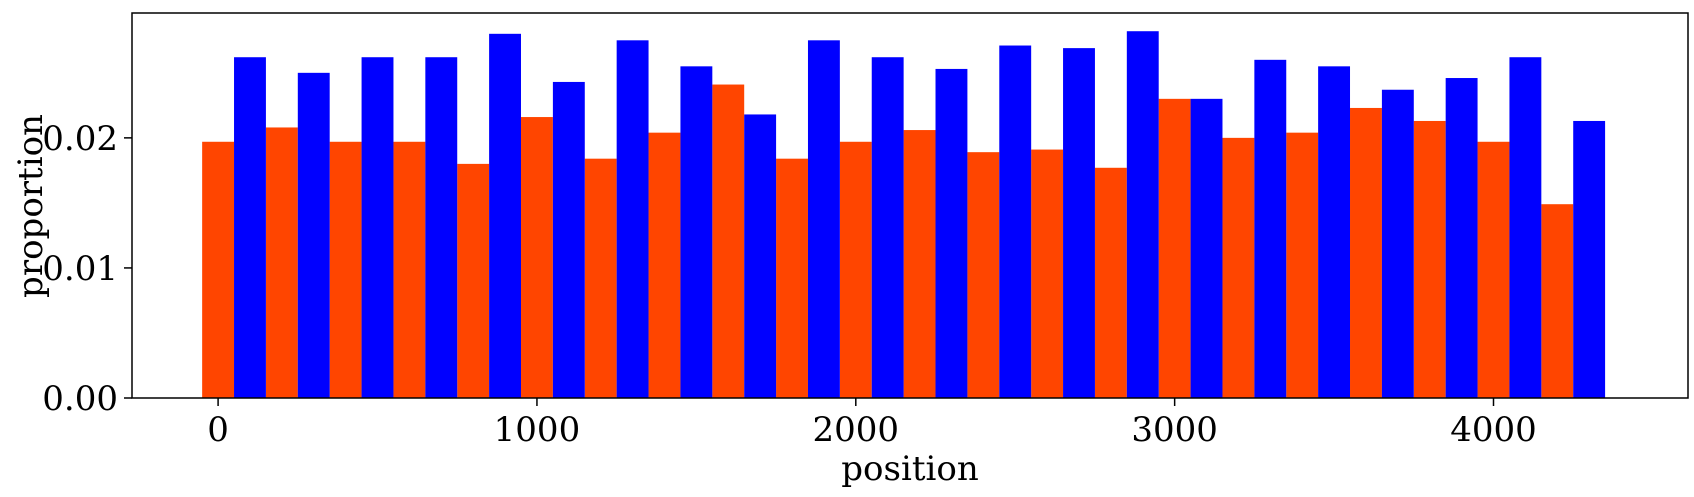  What do you see at coordinates (80, 399) in the screenshot?
I see `y-tick-label: 0.00` at bounding box center [80, 399].